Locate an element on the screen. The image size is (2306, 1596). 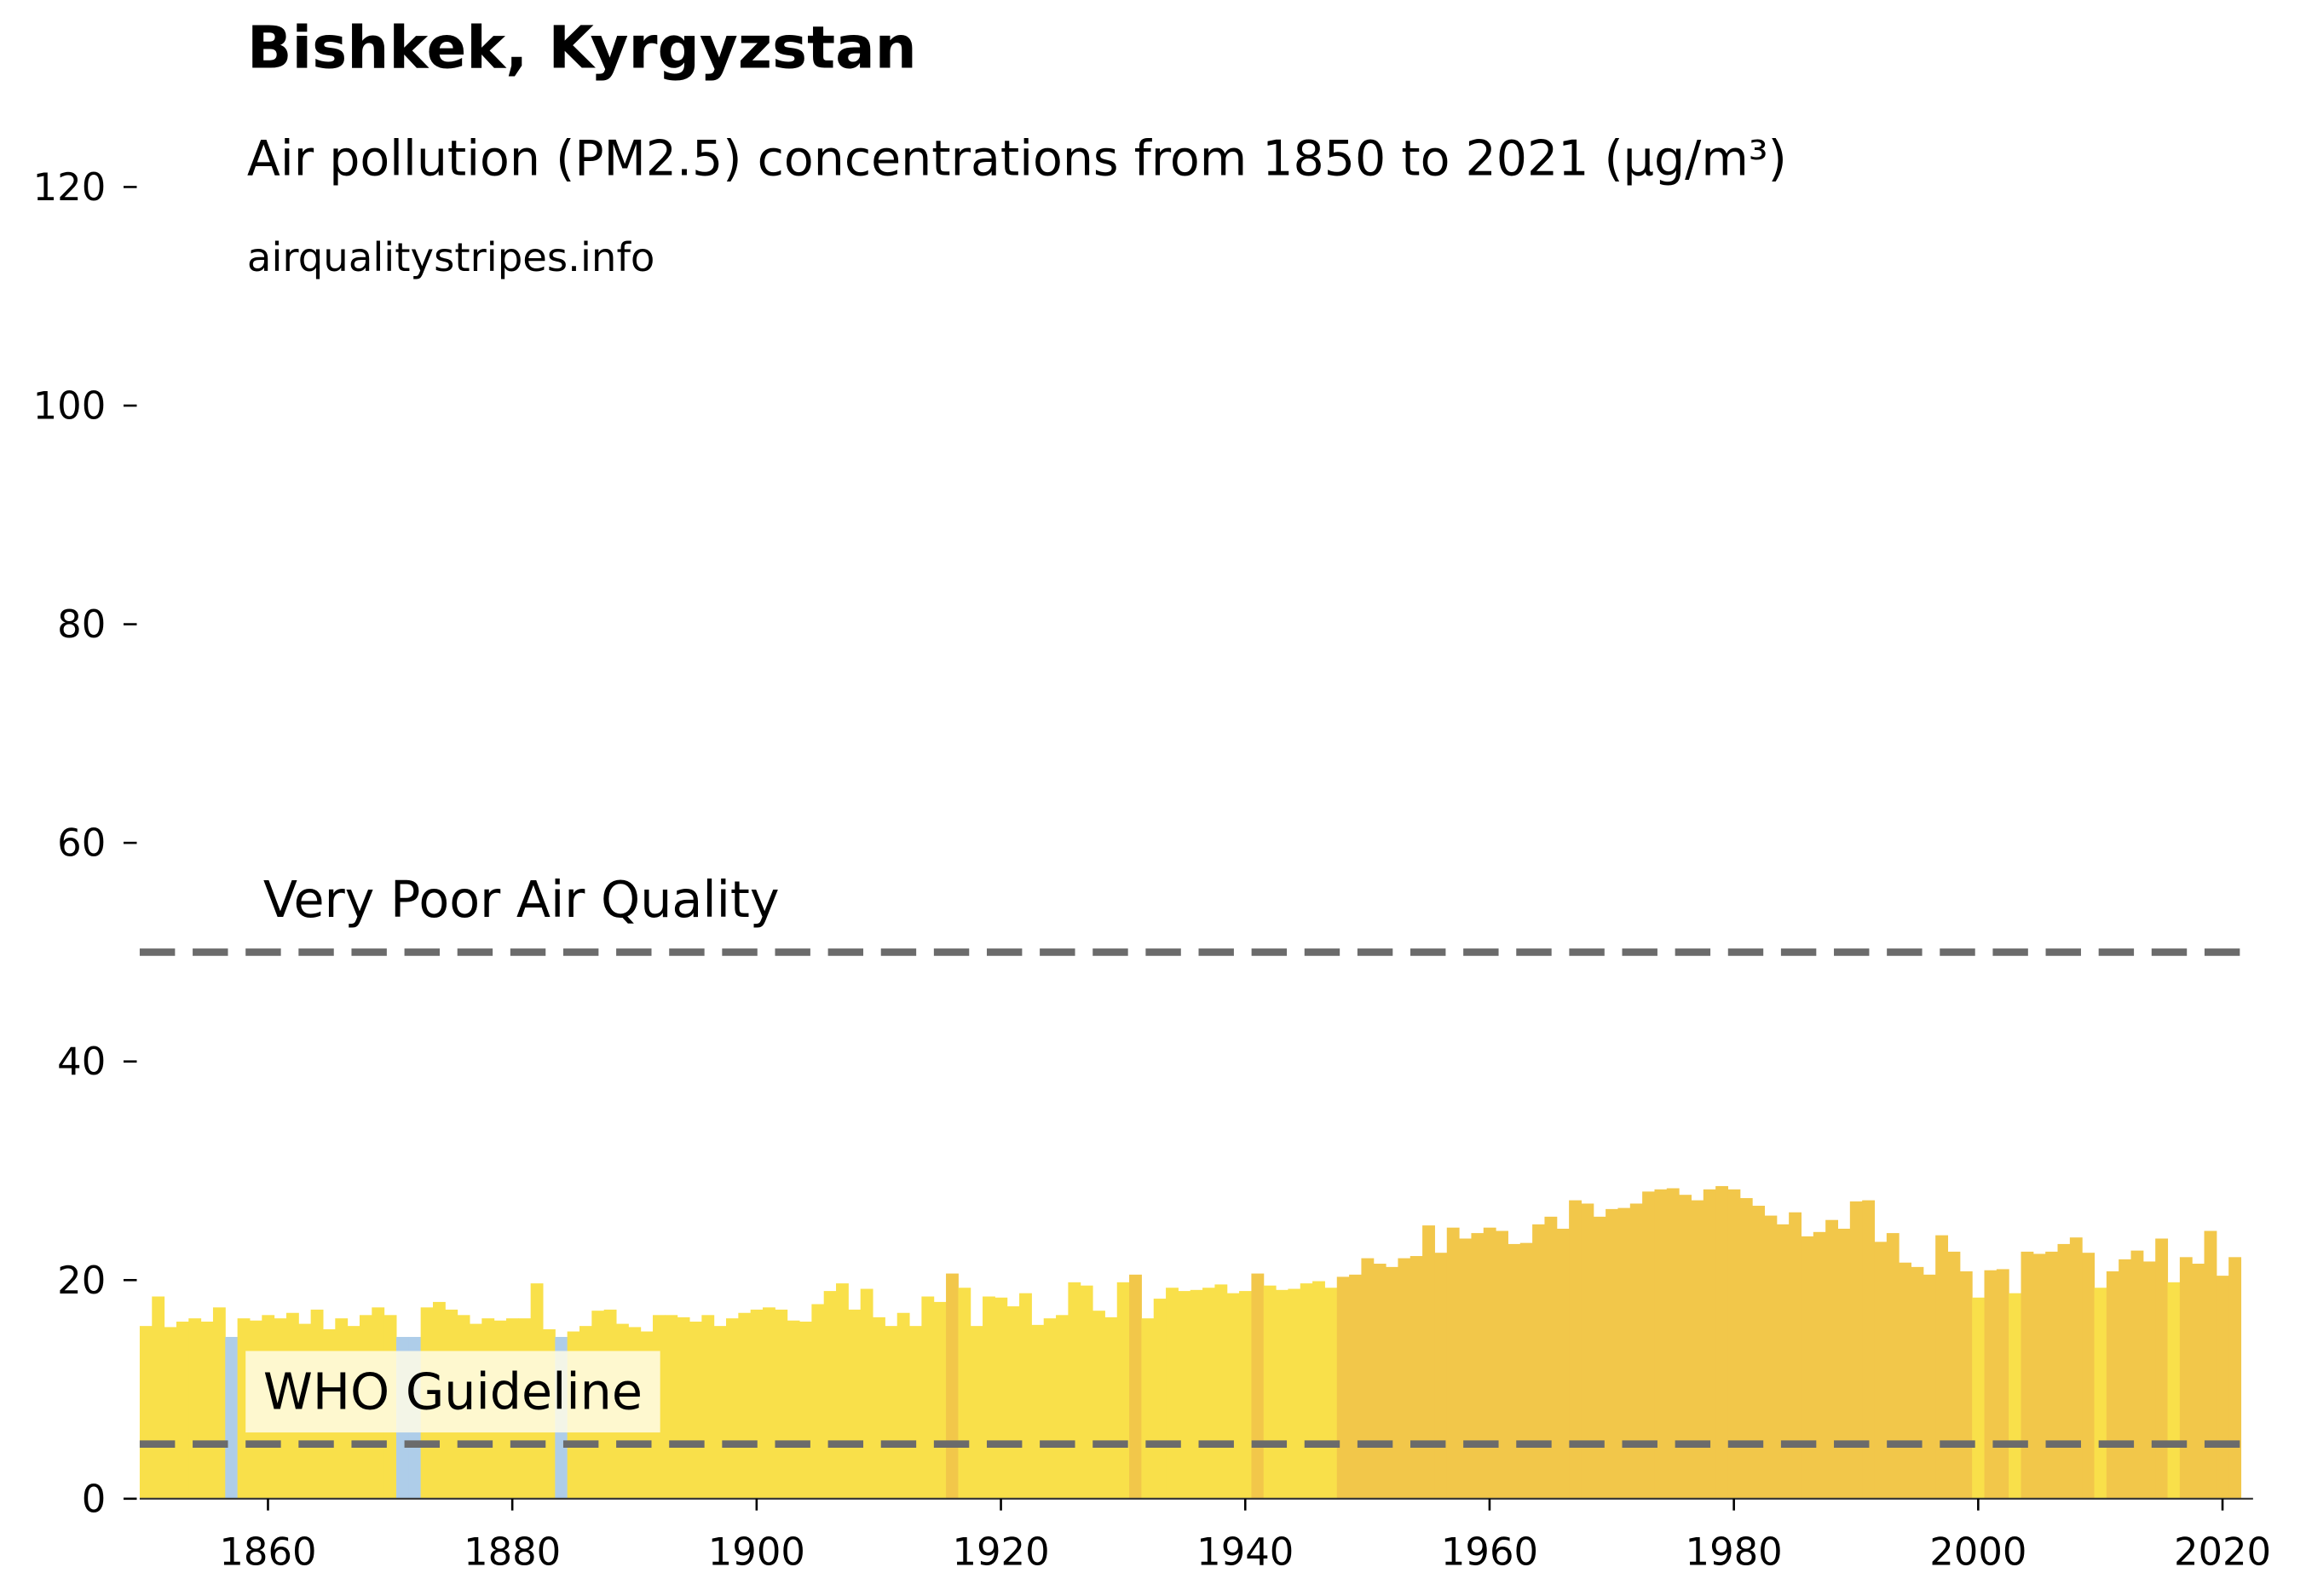
x-tick-label: 1960 is located at coordinates (1489, 1551).